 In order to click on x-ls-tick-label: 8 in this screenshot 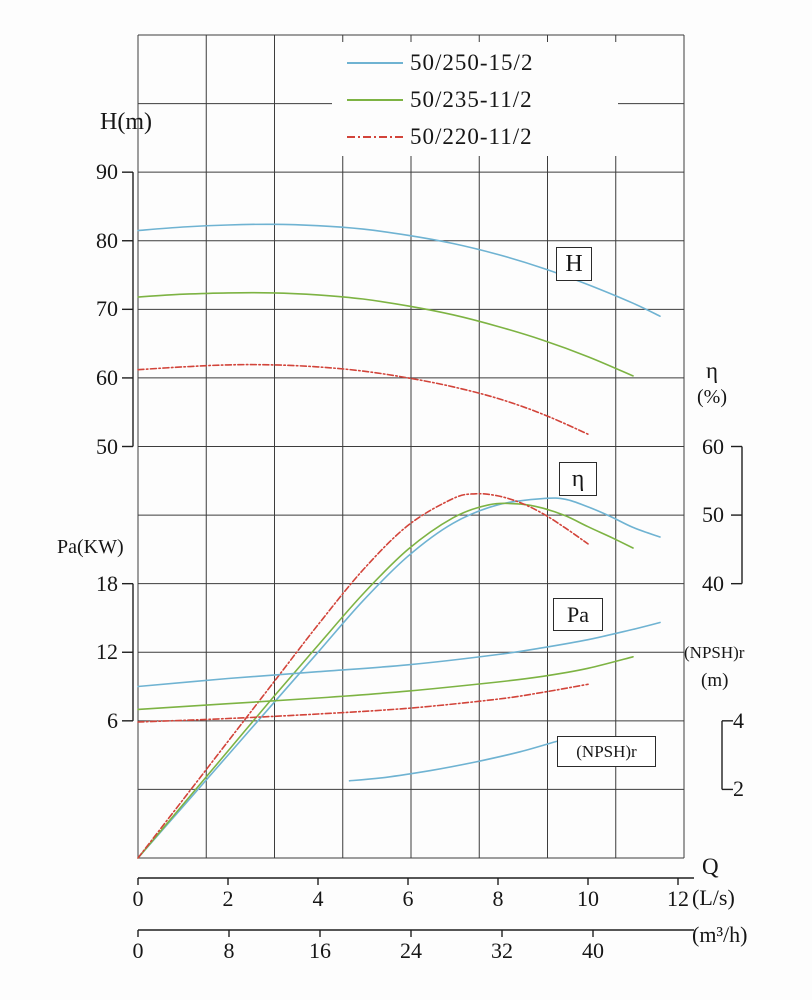, I will do `click(498, 898)`.